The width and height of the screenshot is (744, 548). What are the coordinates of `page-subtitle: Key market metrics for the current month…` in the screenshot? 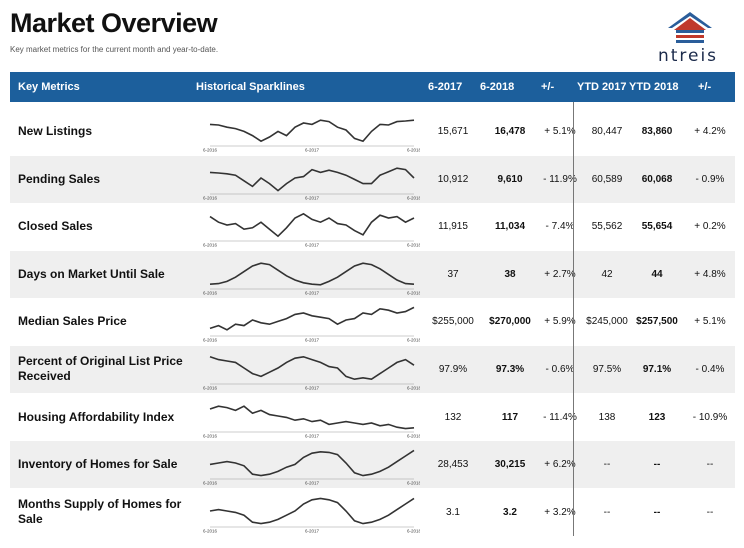 It's located at (114, 49).